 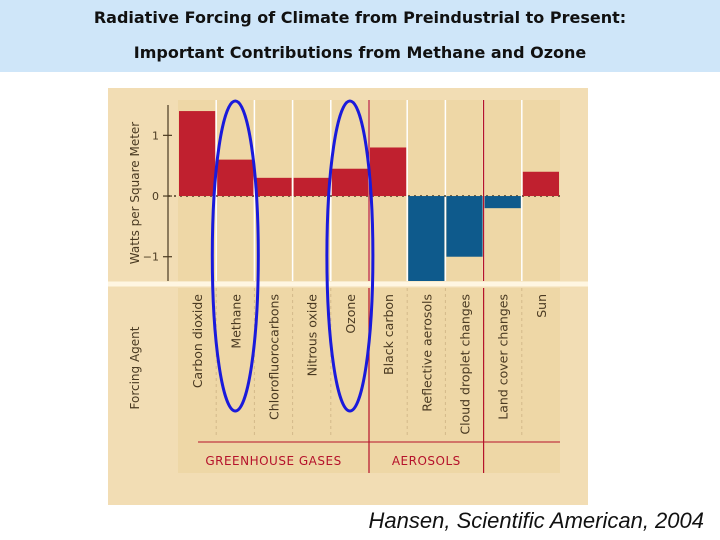 What do you see at coordinates (135, 367) in the screenshot?
I see `x-axis-title: Forcing Agent` at bounding box center [135, 367].